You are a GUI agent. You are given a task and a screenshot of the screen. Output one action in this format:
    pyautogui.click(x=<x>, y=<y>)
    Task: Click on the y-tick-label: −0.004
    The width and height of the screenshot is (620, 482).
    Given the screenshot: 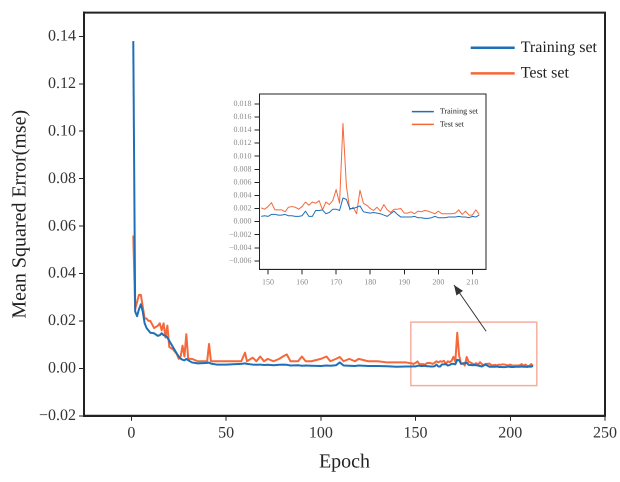 What is the action you would take?
    pyautogui.click(x=240, y=247)
    